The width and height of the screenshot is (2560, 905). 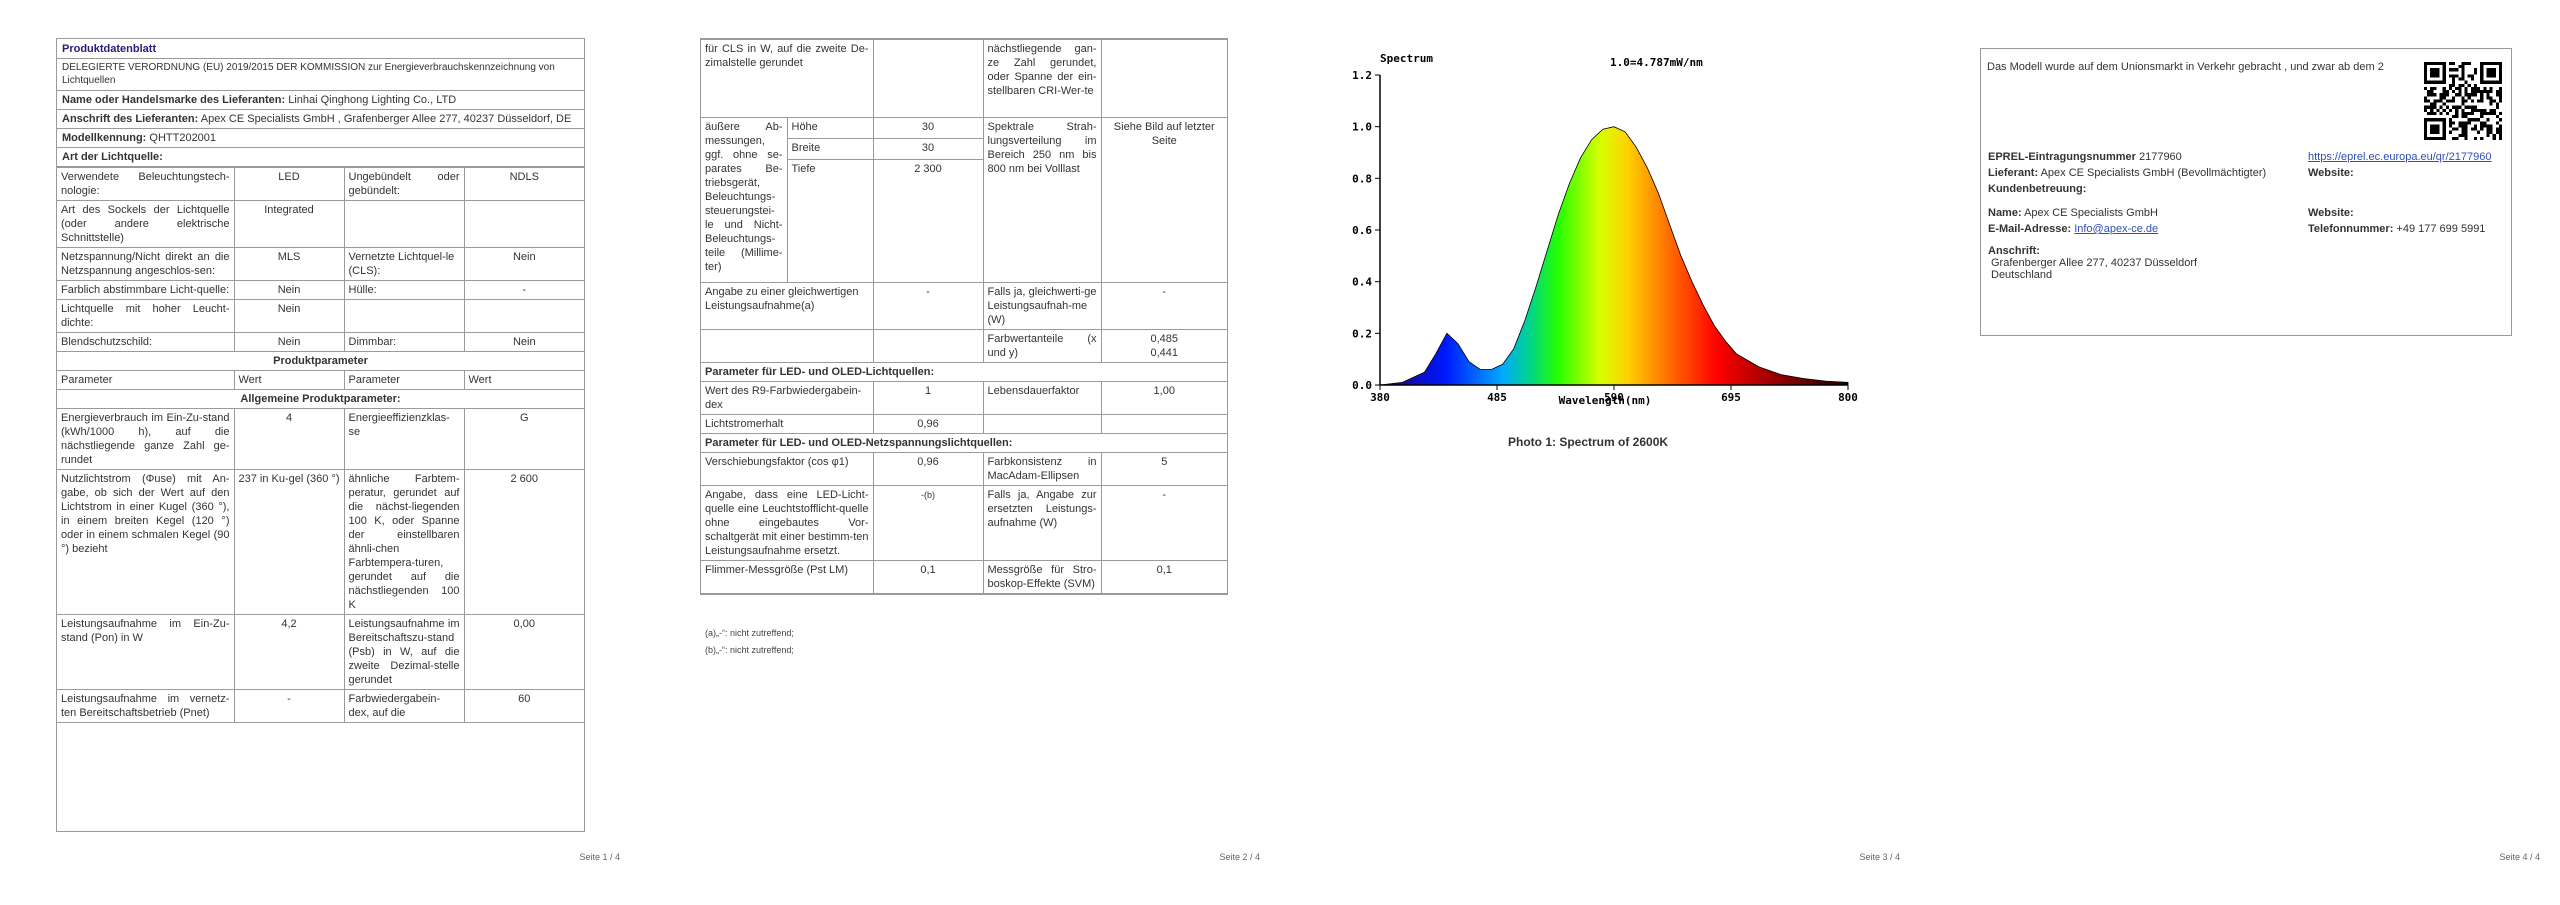 I want to click on x-axis-label: Wavelength(nm), so click(x=1605, y=400).